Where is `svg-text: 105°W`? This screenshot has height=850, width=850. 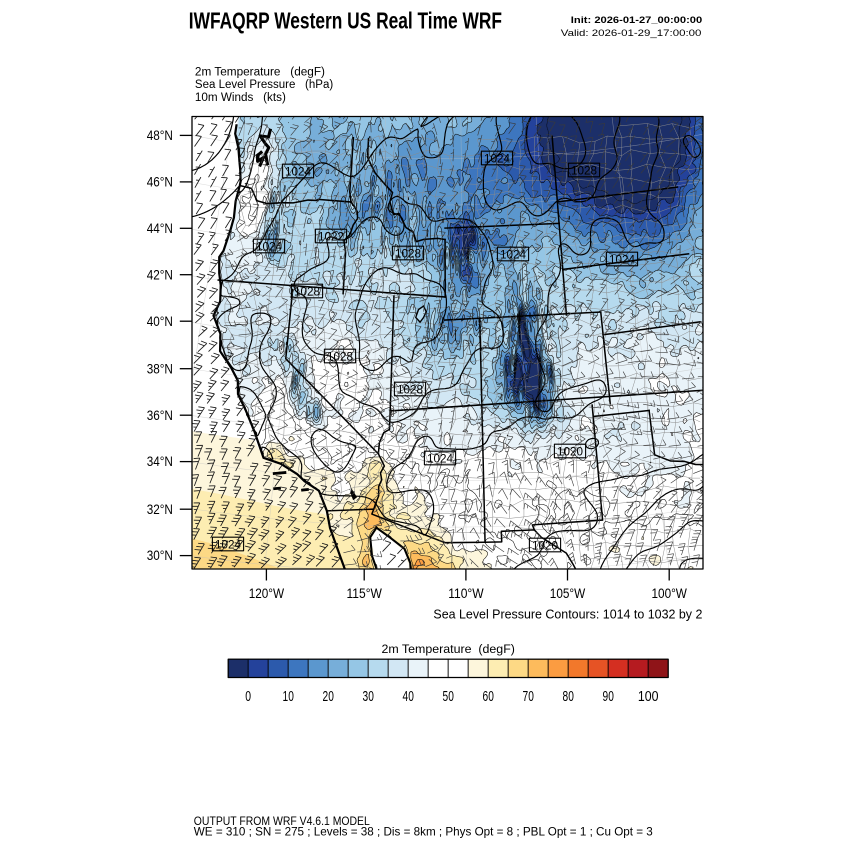
svg-text: 105°W is located at coordinates (568, 593).